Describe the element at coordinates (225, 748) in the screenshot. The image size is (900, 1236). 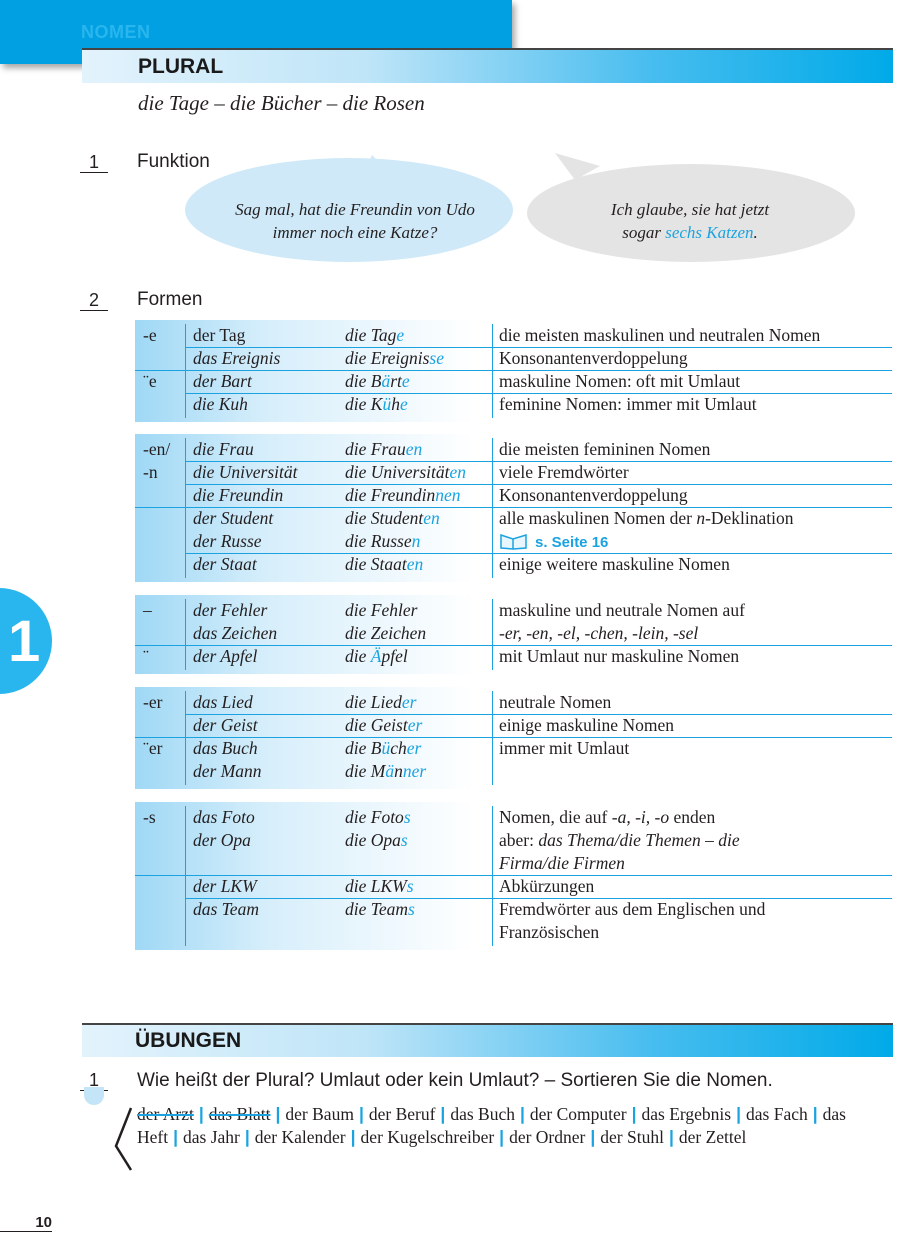
I see `singular-form: das Buch` at that location.